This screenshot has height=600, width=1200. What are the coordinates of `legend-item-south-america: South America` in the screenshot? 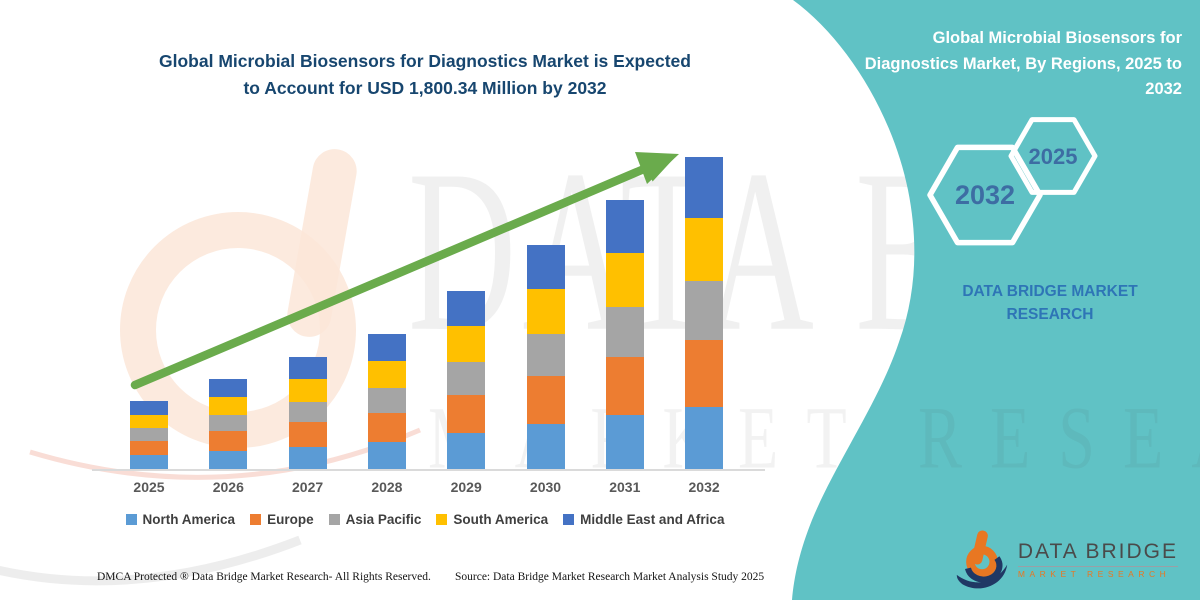 It's located at (492, 519).